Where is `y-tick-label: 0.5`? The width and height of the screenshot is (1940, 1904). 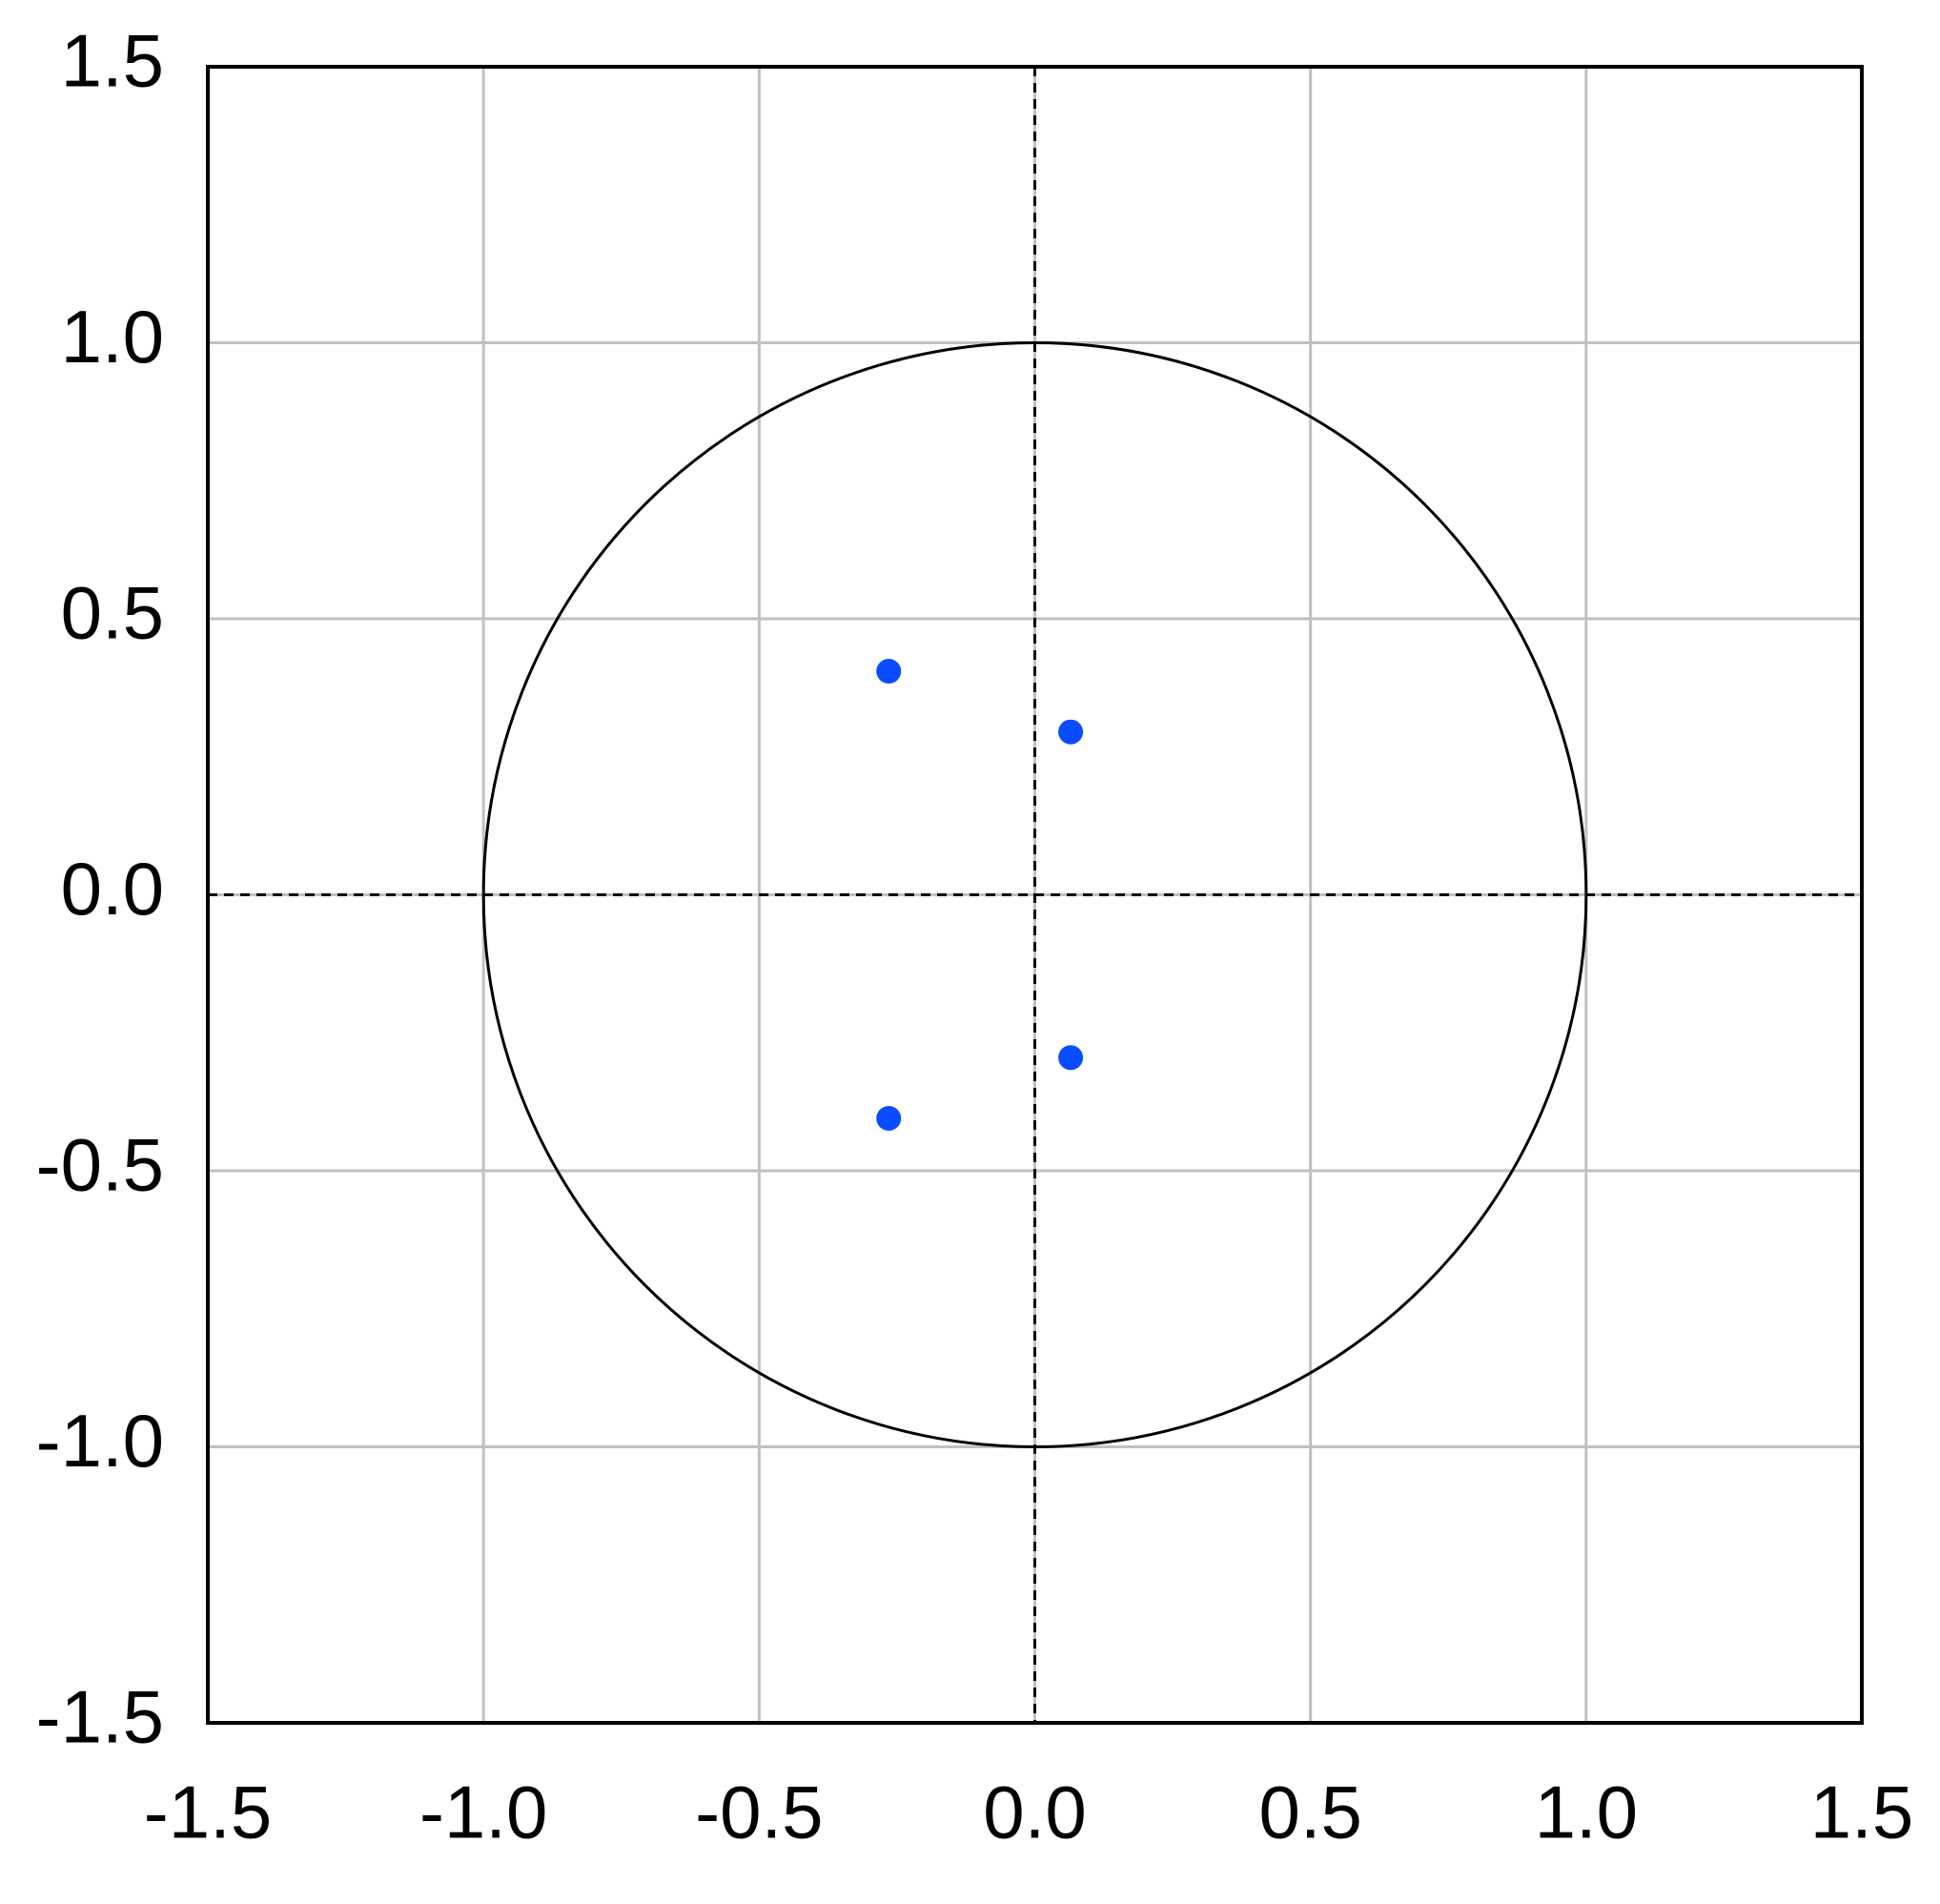
y-tick-label: 0.5 is located at coordinates (112, 613).